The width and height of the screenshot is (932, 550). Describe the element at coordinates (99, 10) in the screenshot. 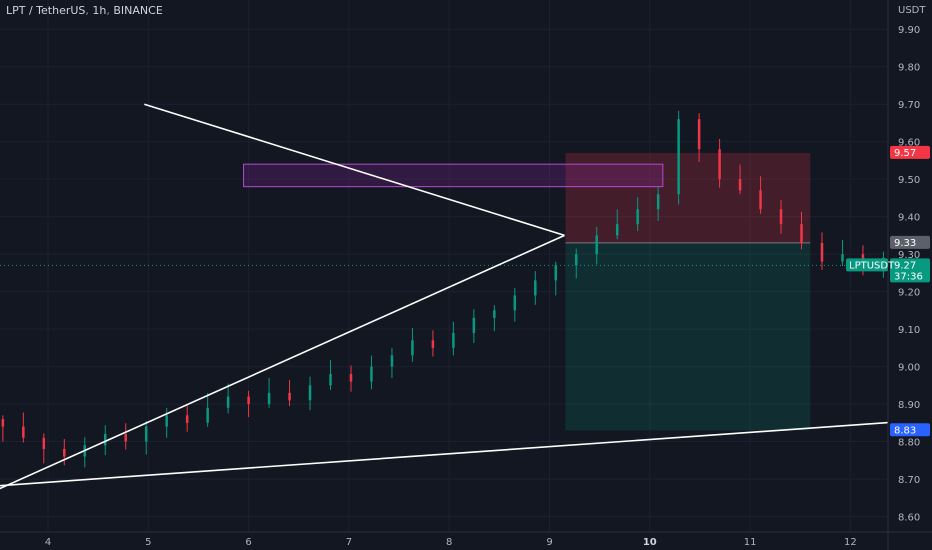

I see `interval-label: 1h` at that location.